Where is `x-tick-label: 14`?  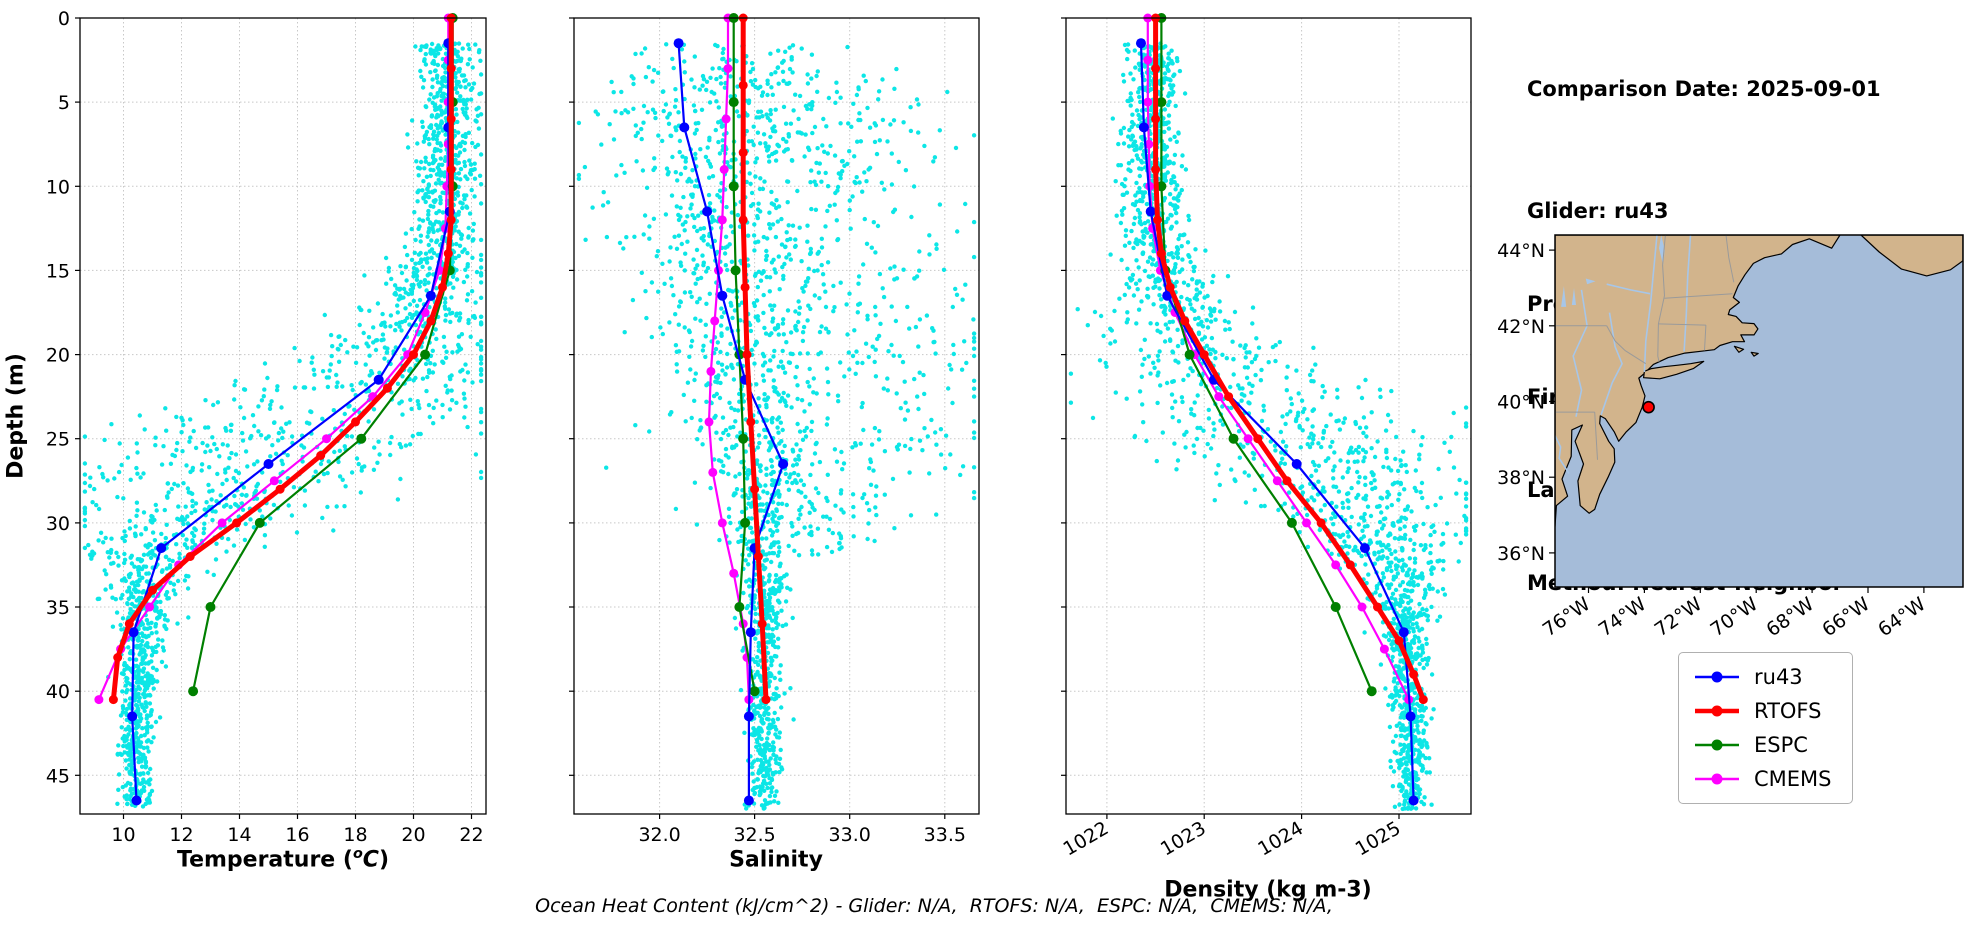
x-tick-label: 14 is located at coordinates (239, 835).